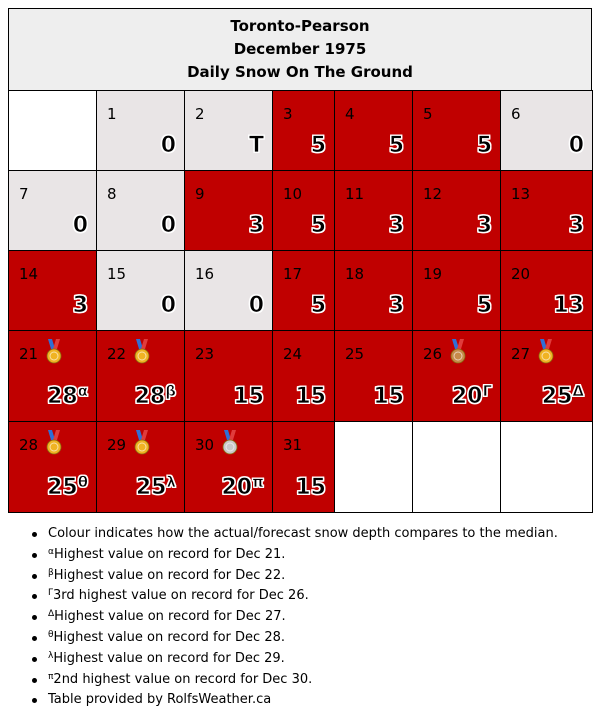 The image size is (600, 722). What do you see at coordinates (487, 391) in the screenshot?
I see `record-marker: Γ` at bounding box center [487, 391].